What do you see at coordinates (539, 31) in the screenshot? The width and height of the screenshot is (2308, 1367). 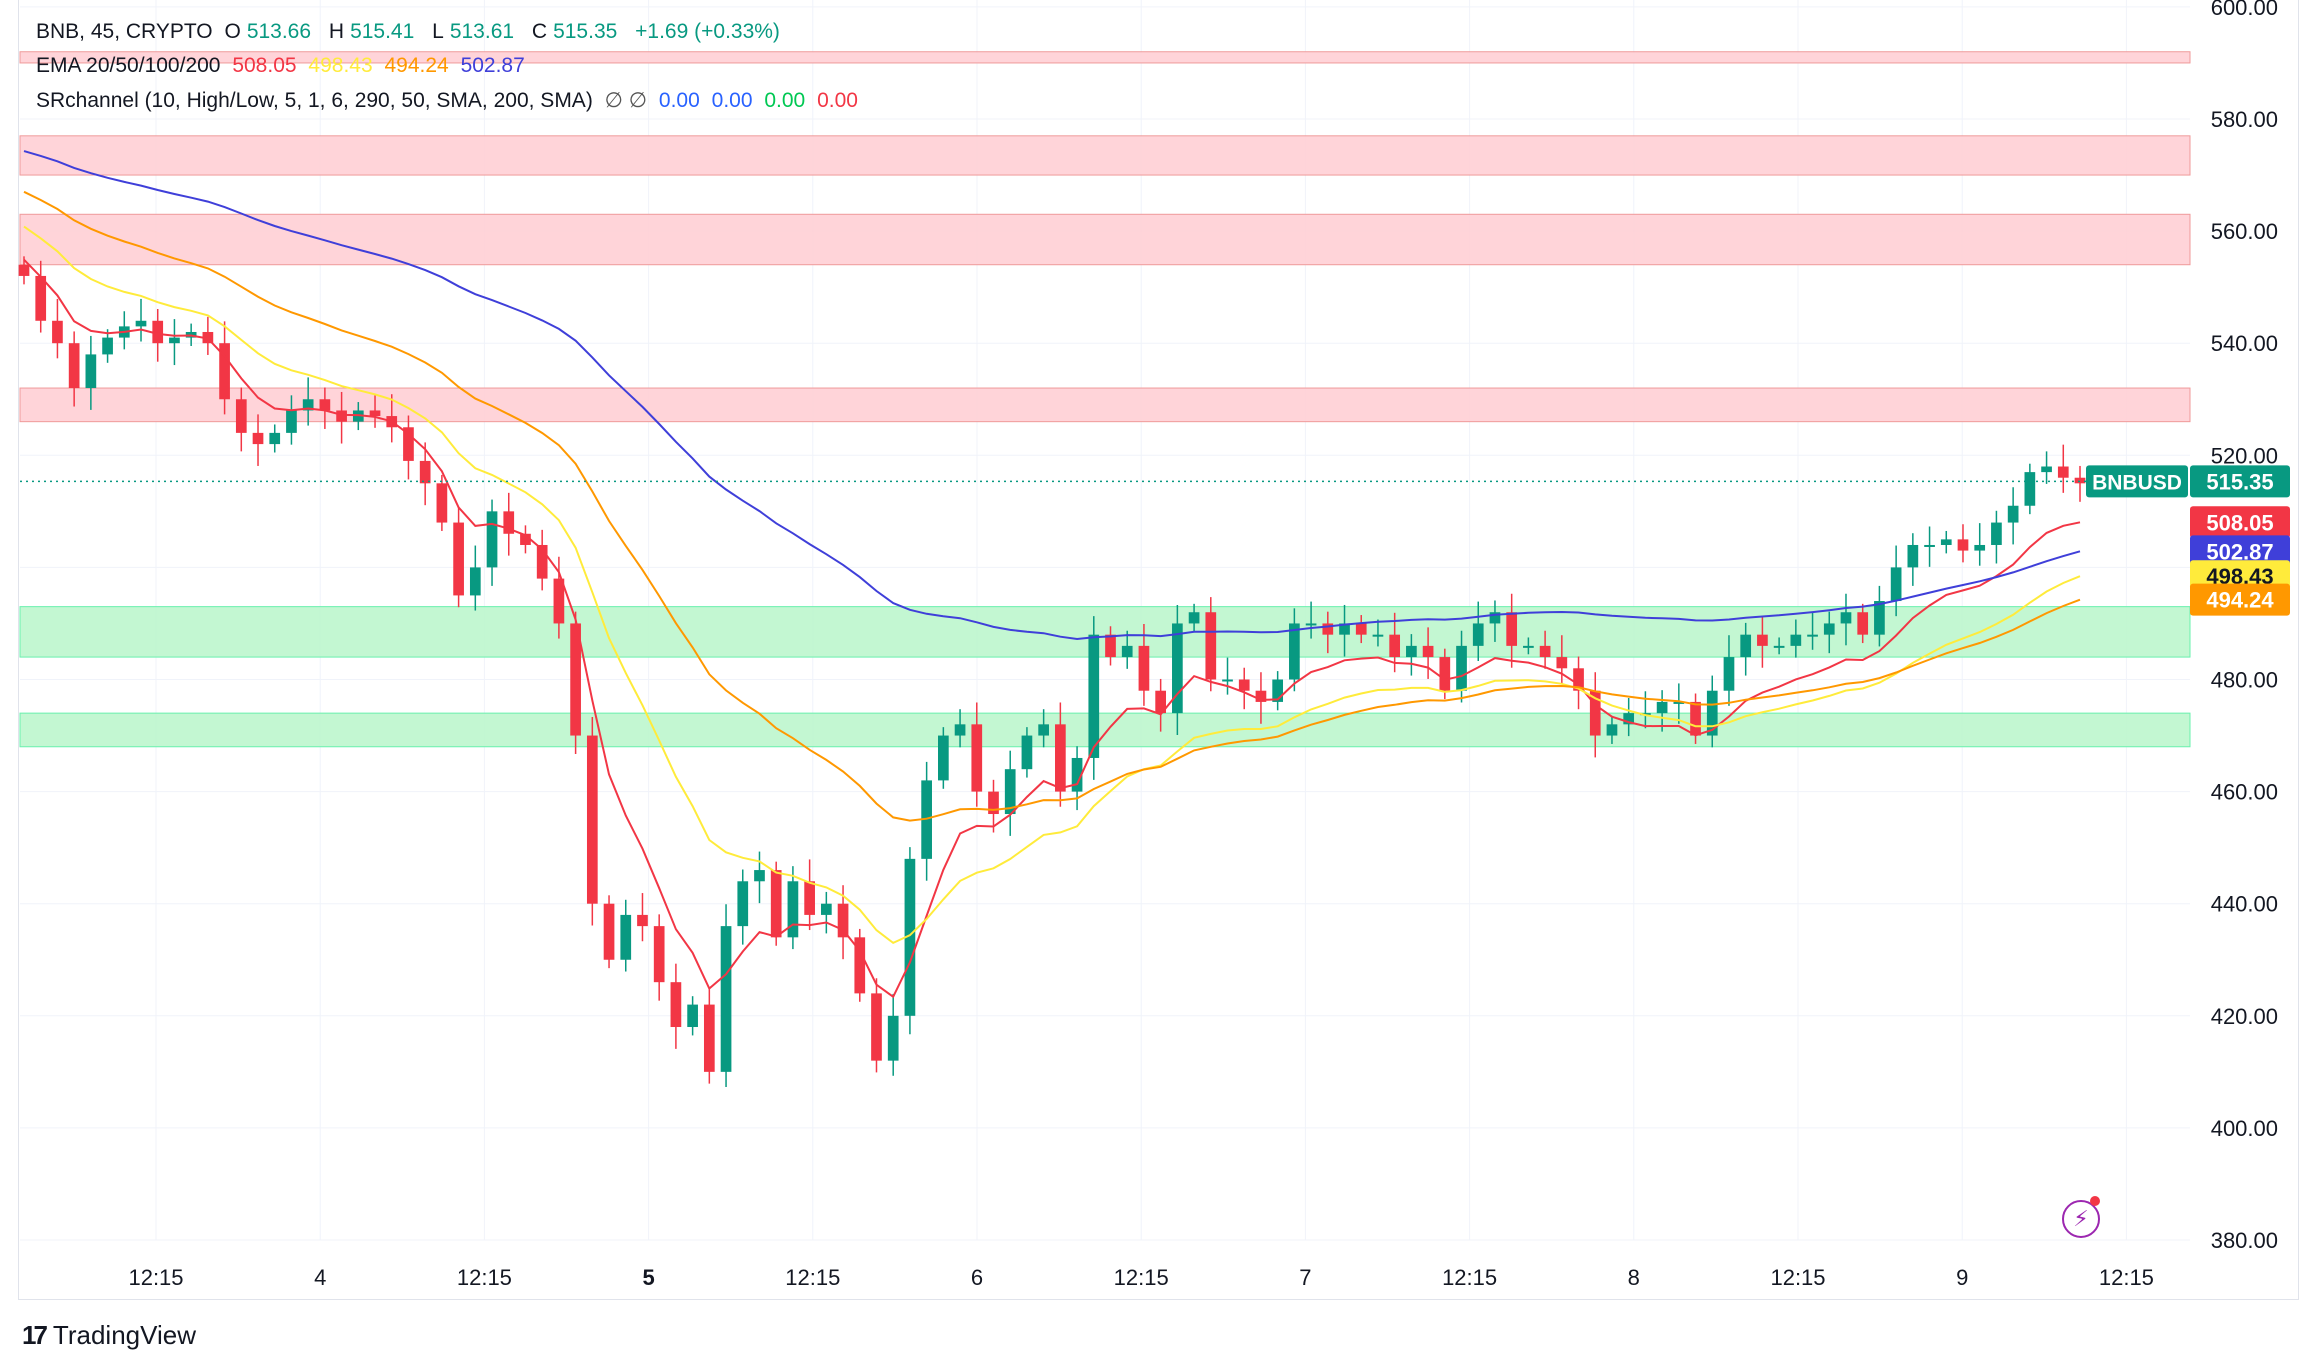 I see `close-label: C` at bounding box center [539, 31].